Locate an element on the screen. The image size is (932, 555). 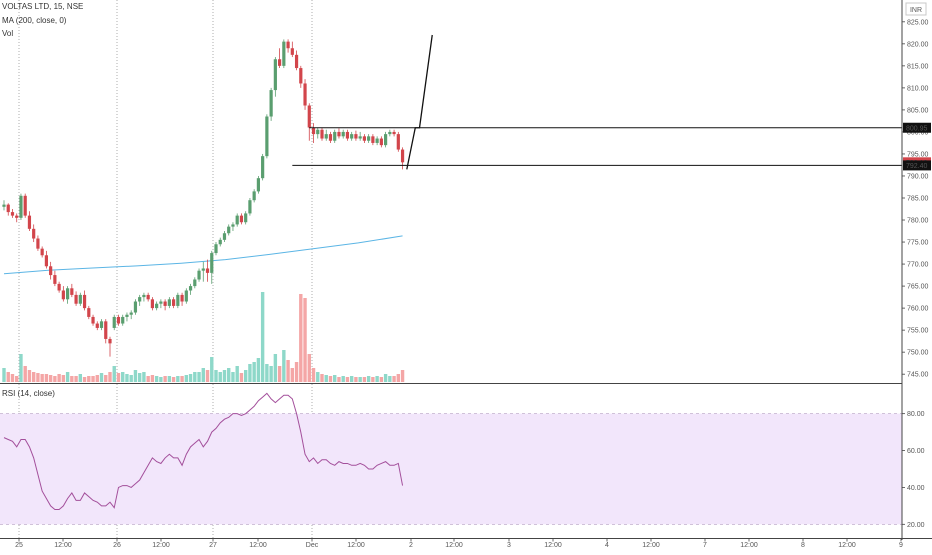
ma-200-line is located at coordinates (203, 255).